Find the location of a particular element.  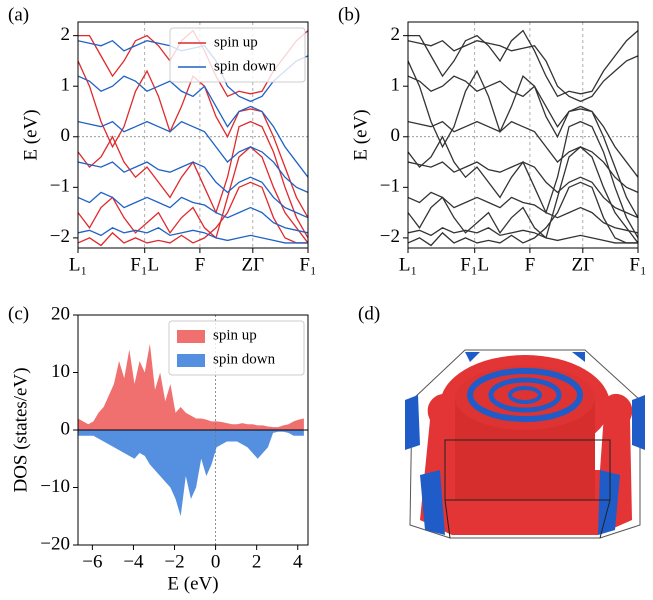

y-tick-label: 20 is located at coordinates (60, 313).